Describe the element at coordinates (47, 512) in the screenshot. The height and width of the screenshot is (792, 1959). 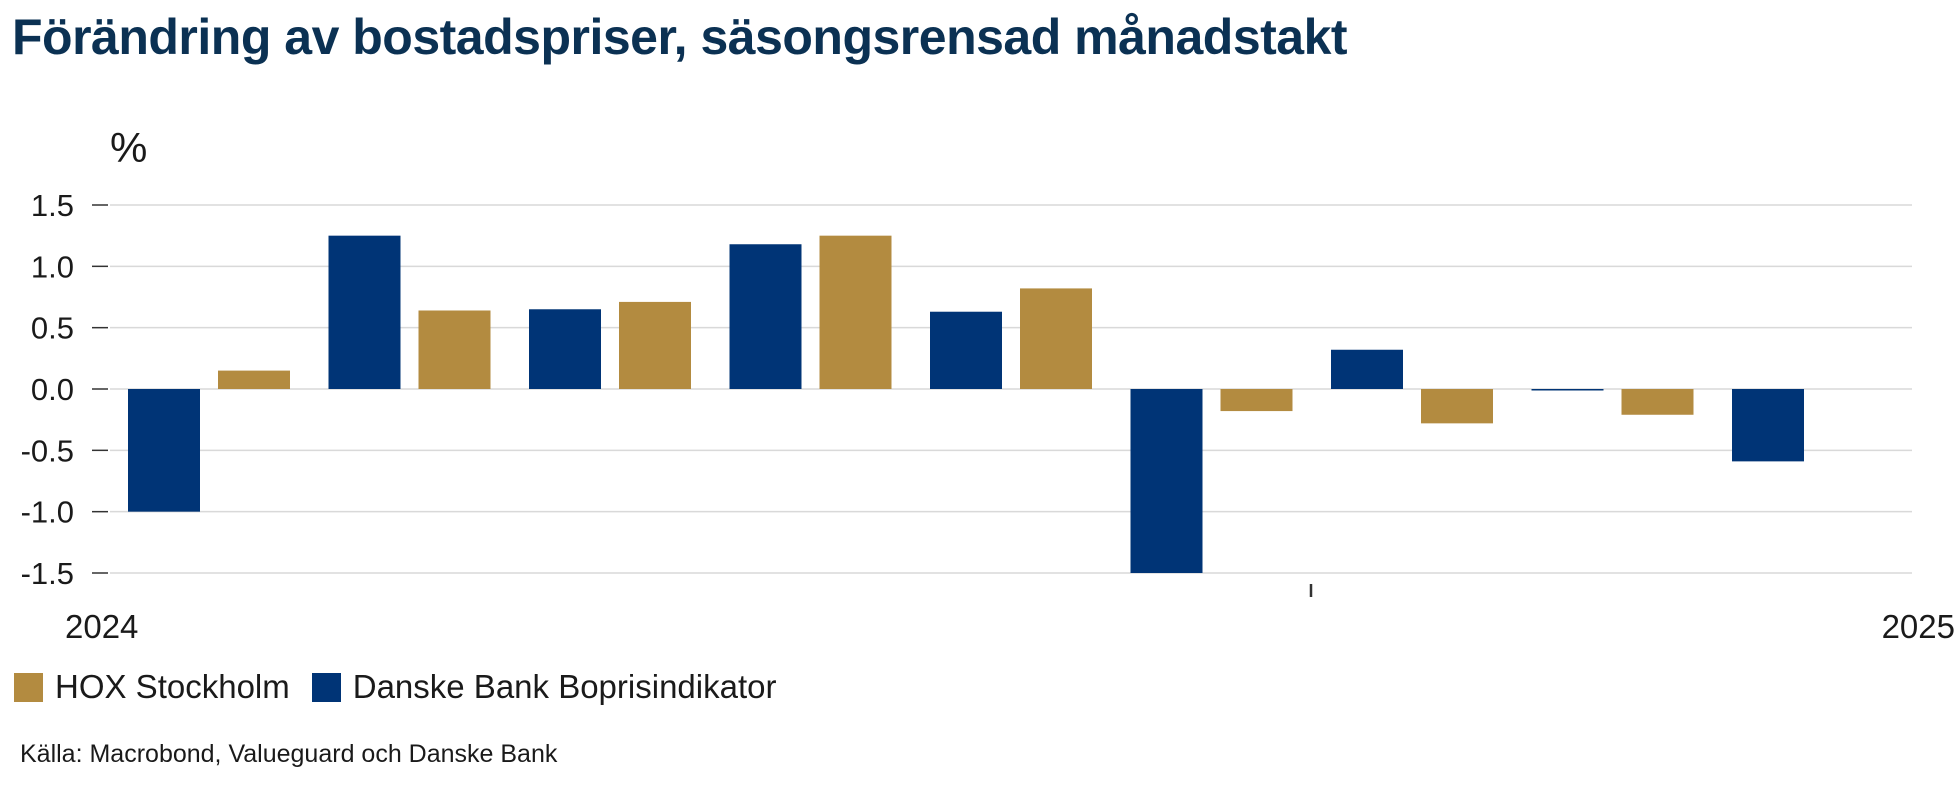
I see `y-tick-label: -1.0` at that location.